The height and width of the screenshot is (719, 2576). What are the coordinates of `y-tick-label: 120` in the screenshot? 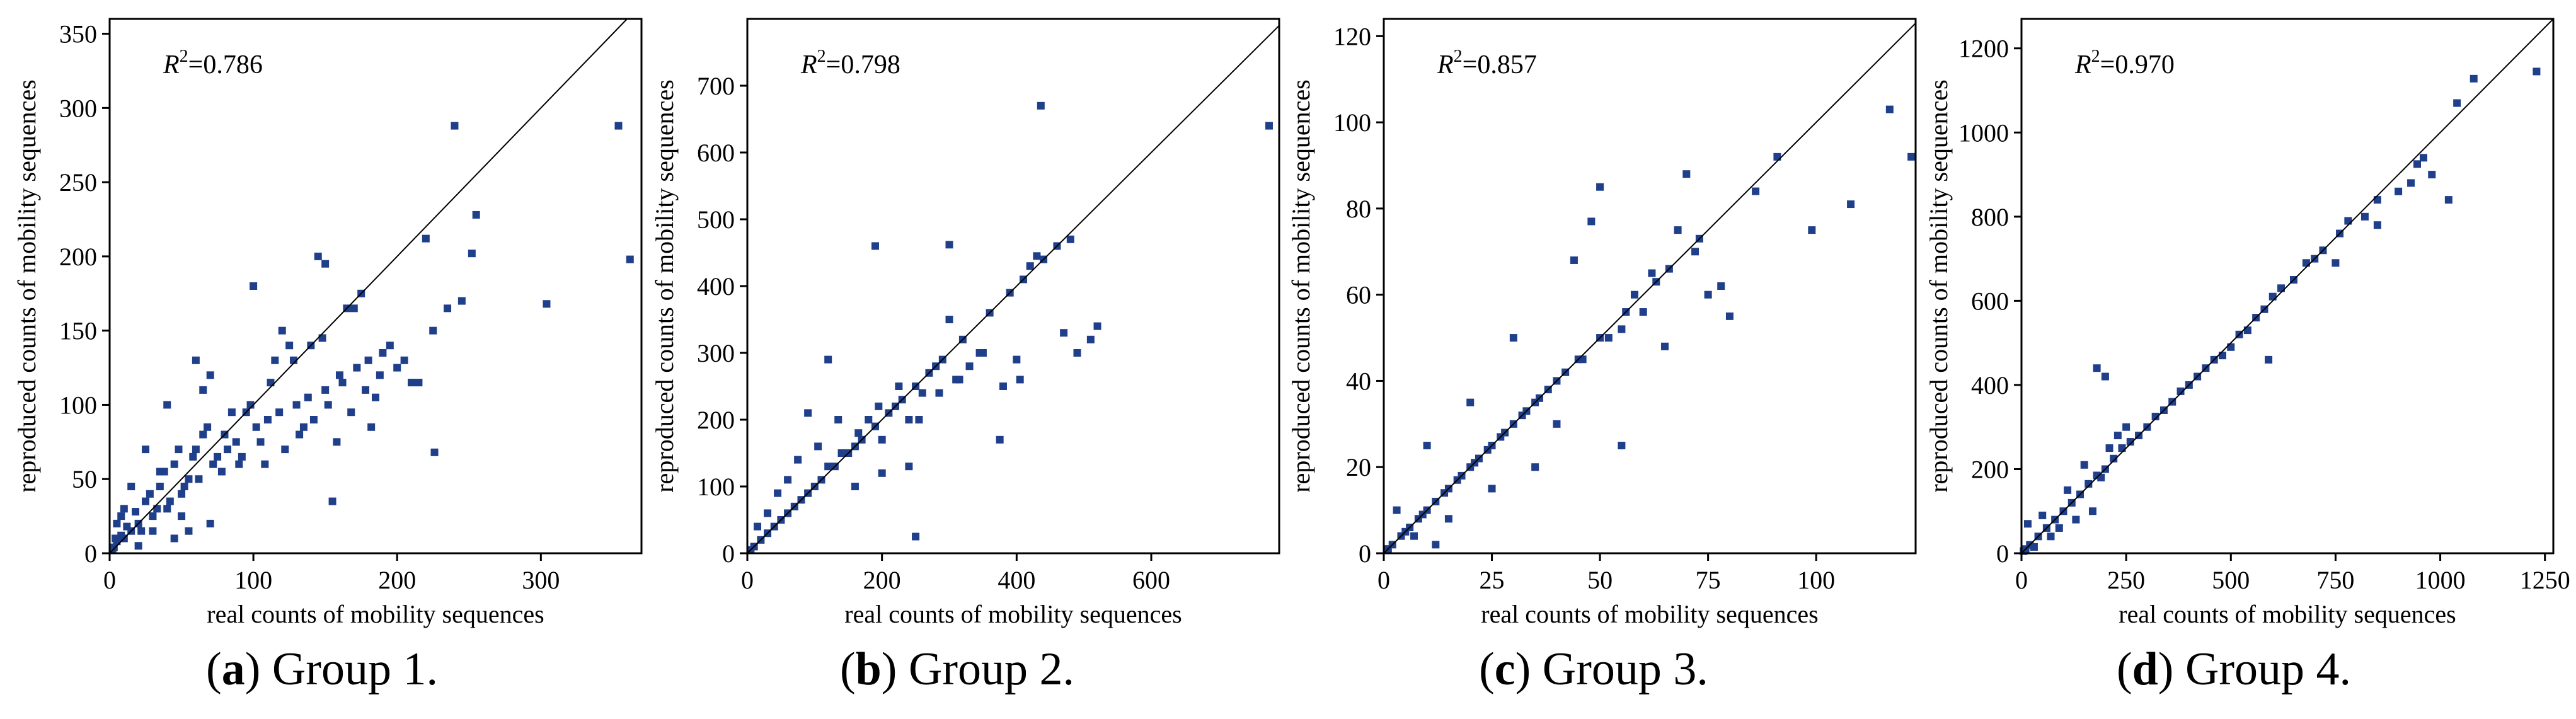 It's located at (1352, 36).